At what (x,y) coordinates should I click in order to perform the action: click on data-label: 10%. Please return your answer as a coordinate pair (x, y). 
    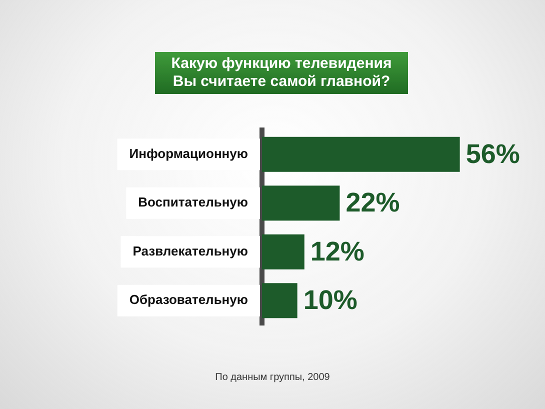
    Looking at the image, I should click on (330, 300).